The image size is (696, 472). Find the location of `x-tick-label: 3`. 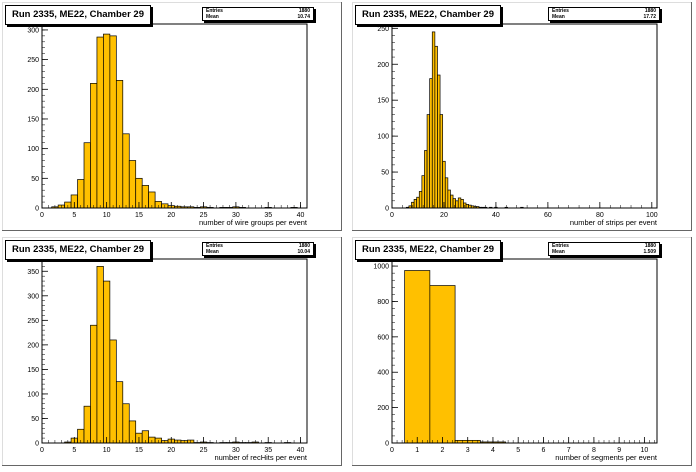

x-tick-label: 3 is located at coordinates (468, 450).